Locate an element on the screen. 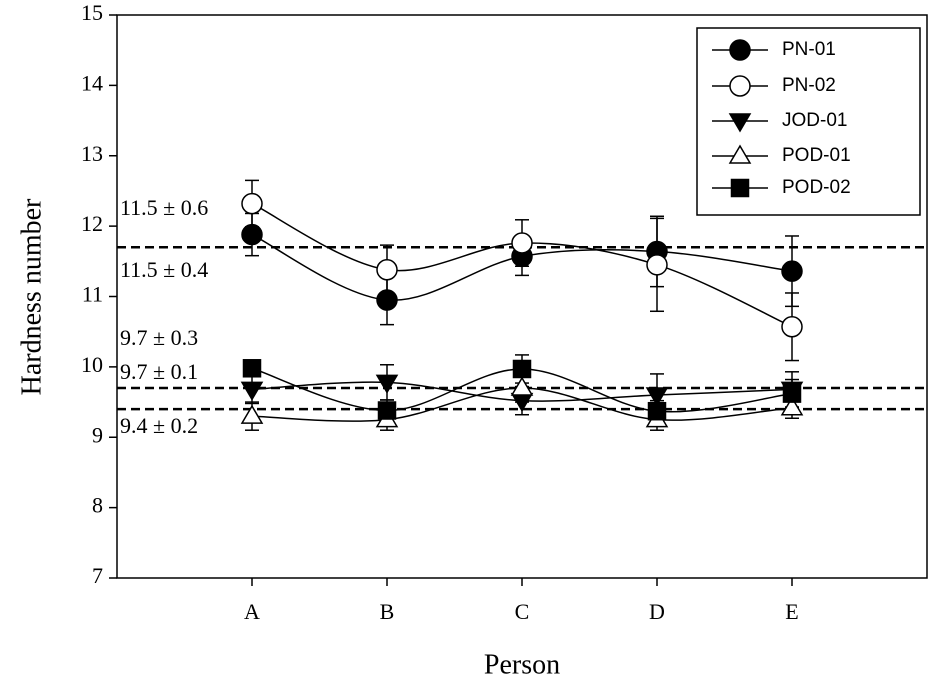 This screenshot has width=944, height=682. y-tick-label: 10 is located at coordinates (92, 364).